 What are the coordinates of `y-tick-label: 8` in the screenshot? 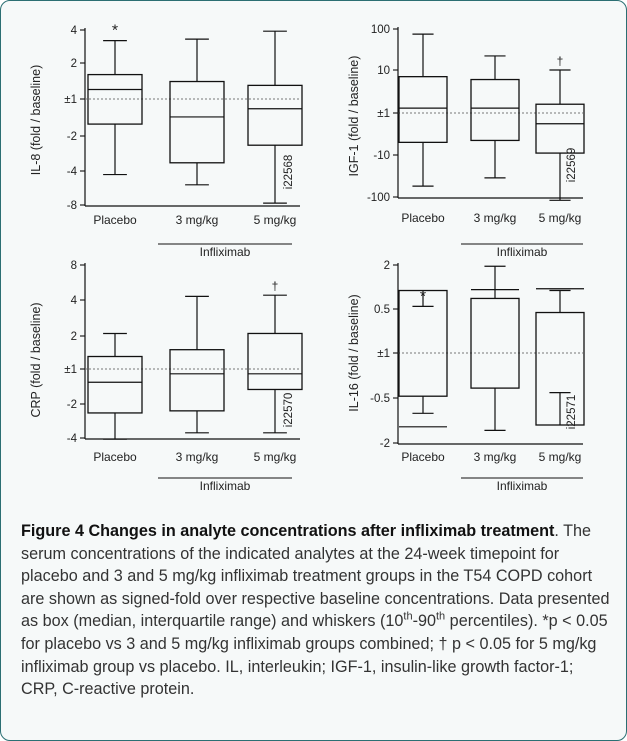 It's located at (74, 266).